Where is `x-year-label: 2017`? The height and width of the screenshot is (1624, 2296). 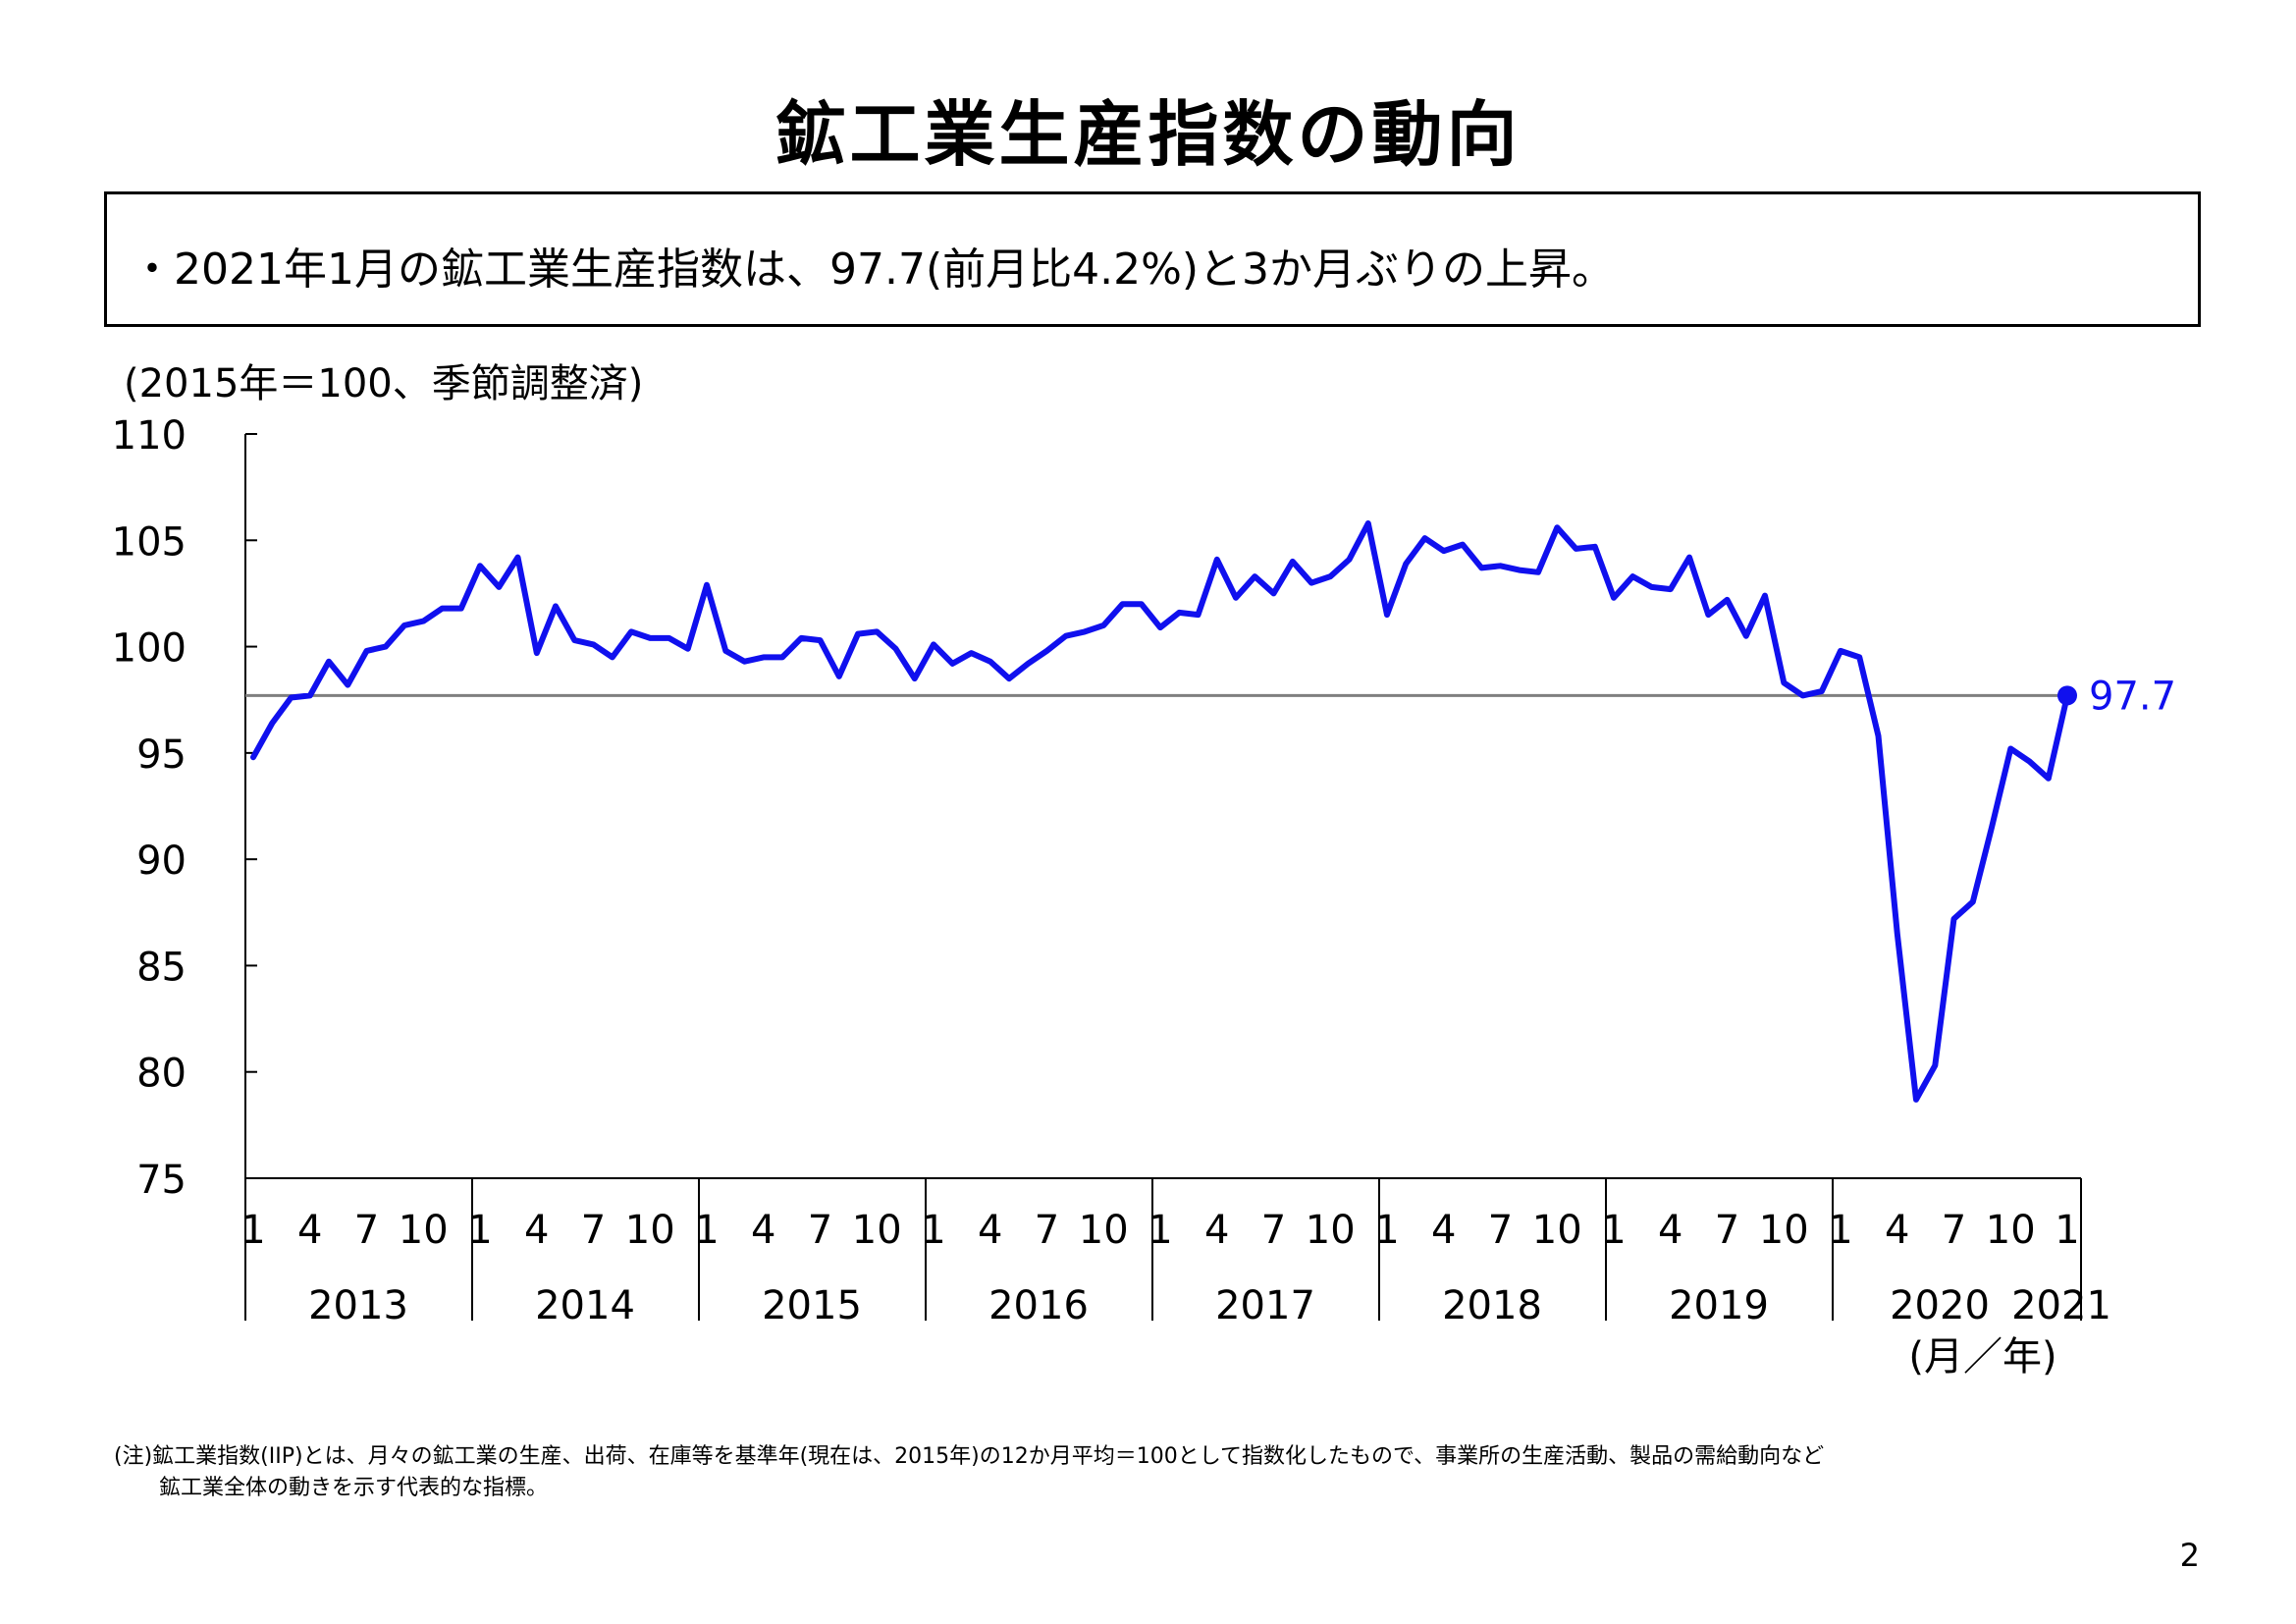
x-year-label: 2017 is located at coordinates (1265, 1305).